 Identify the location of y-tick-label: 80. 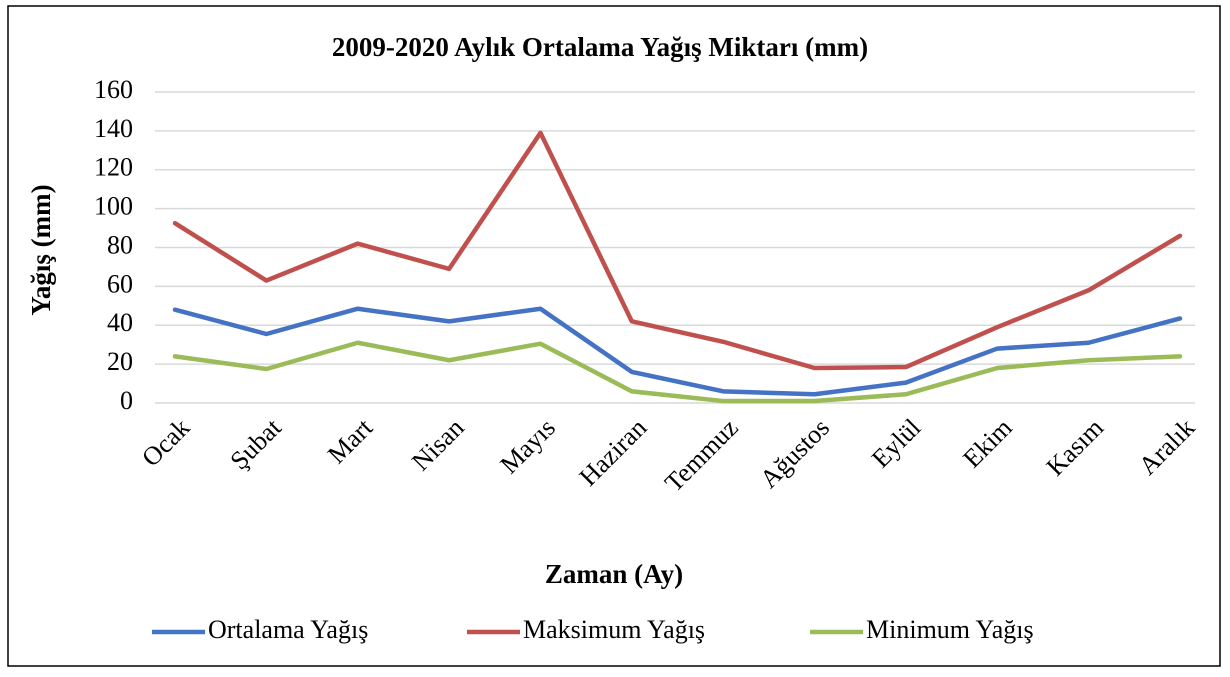
(120, 244).